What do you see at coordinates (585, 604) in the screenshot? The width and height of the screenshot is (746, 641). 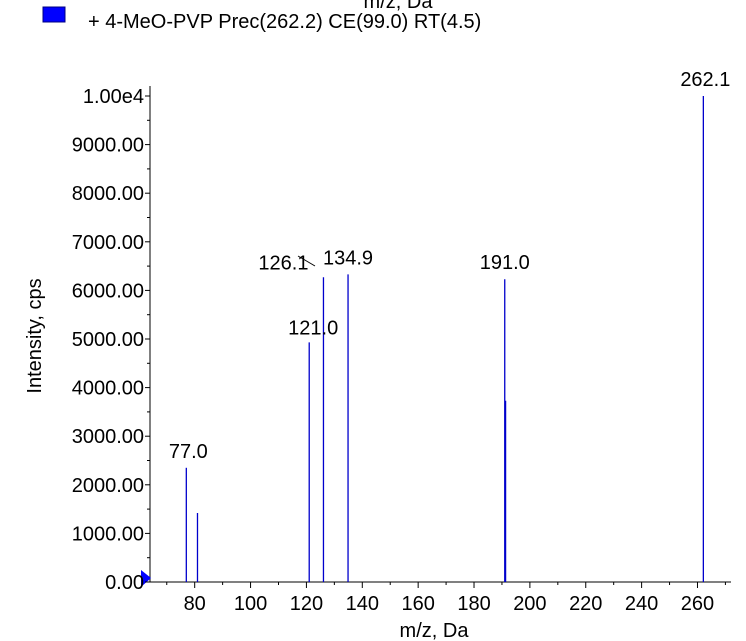 I see `x-tick-label: 220` at bounding box center [585, 604].